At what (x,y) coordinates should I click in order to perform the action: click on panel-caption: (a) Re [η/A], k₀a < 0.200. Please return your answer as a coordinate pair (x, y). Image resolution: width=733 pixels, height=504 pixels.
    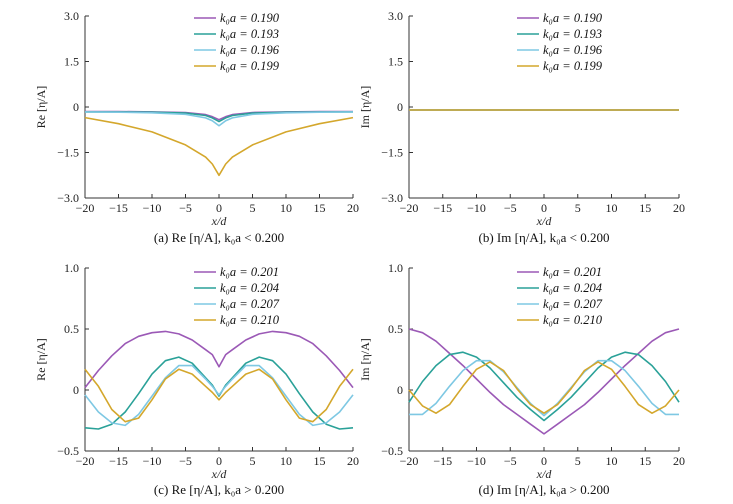
    Looking at the image, I should click on (219, 237).